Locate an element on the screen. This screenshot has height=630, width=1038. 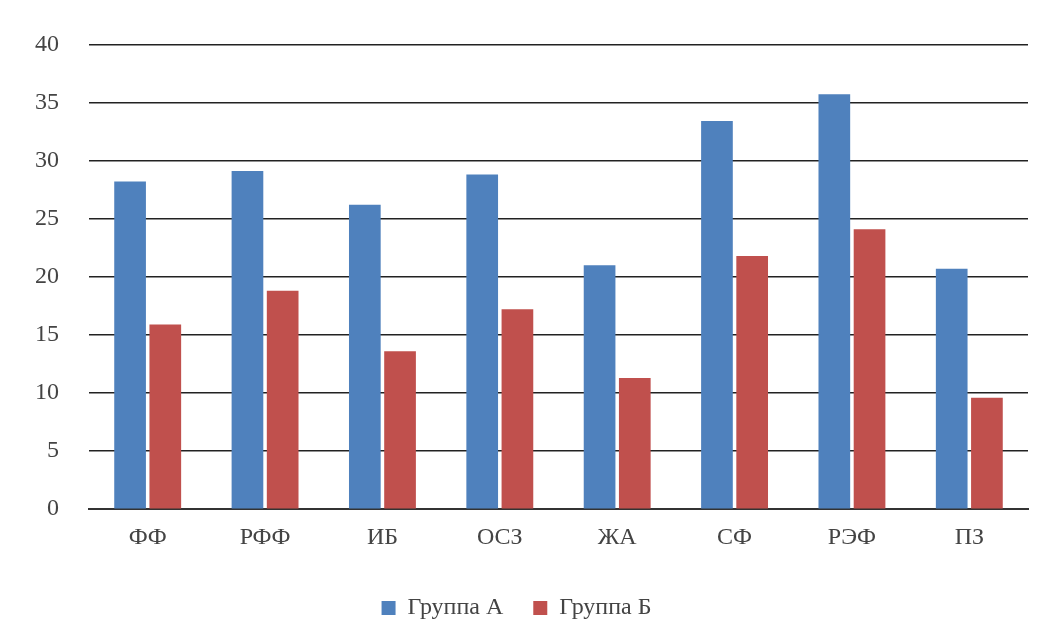
legend-label: Группа А is located at coordinates (455, 606).